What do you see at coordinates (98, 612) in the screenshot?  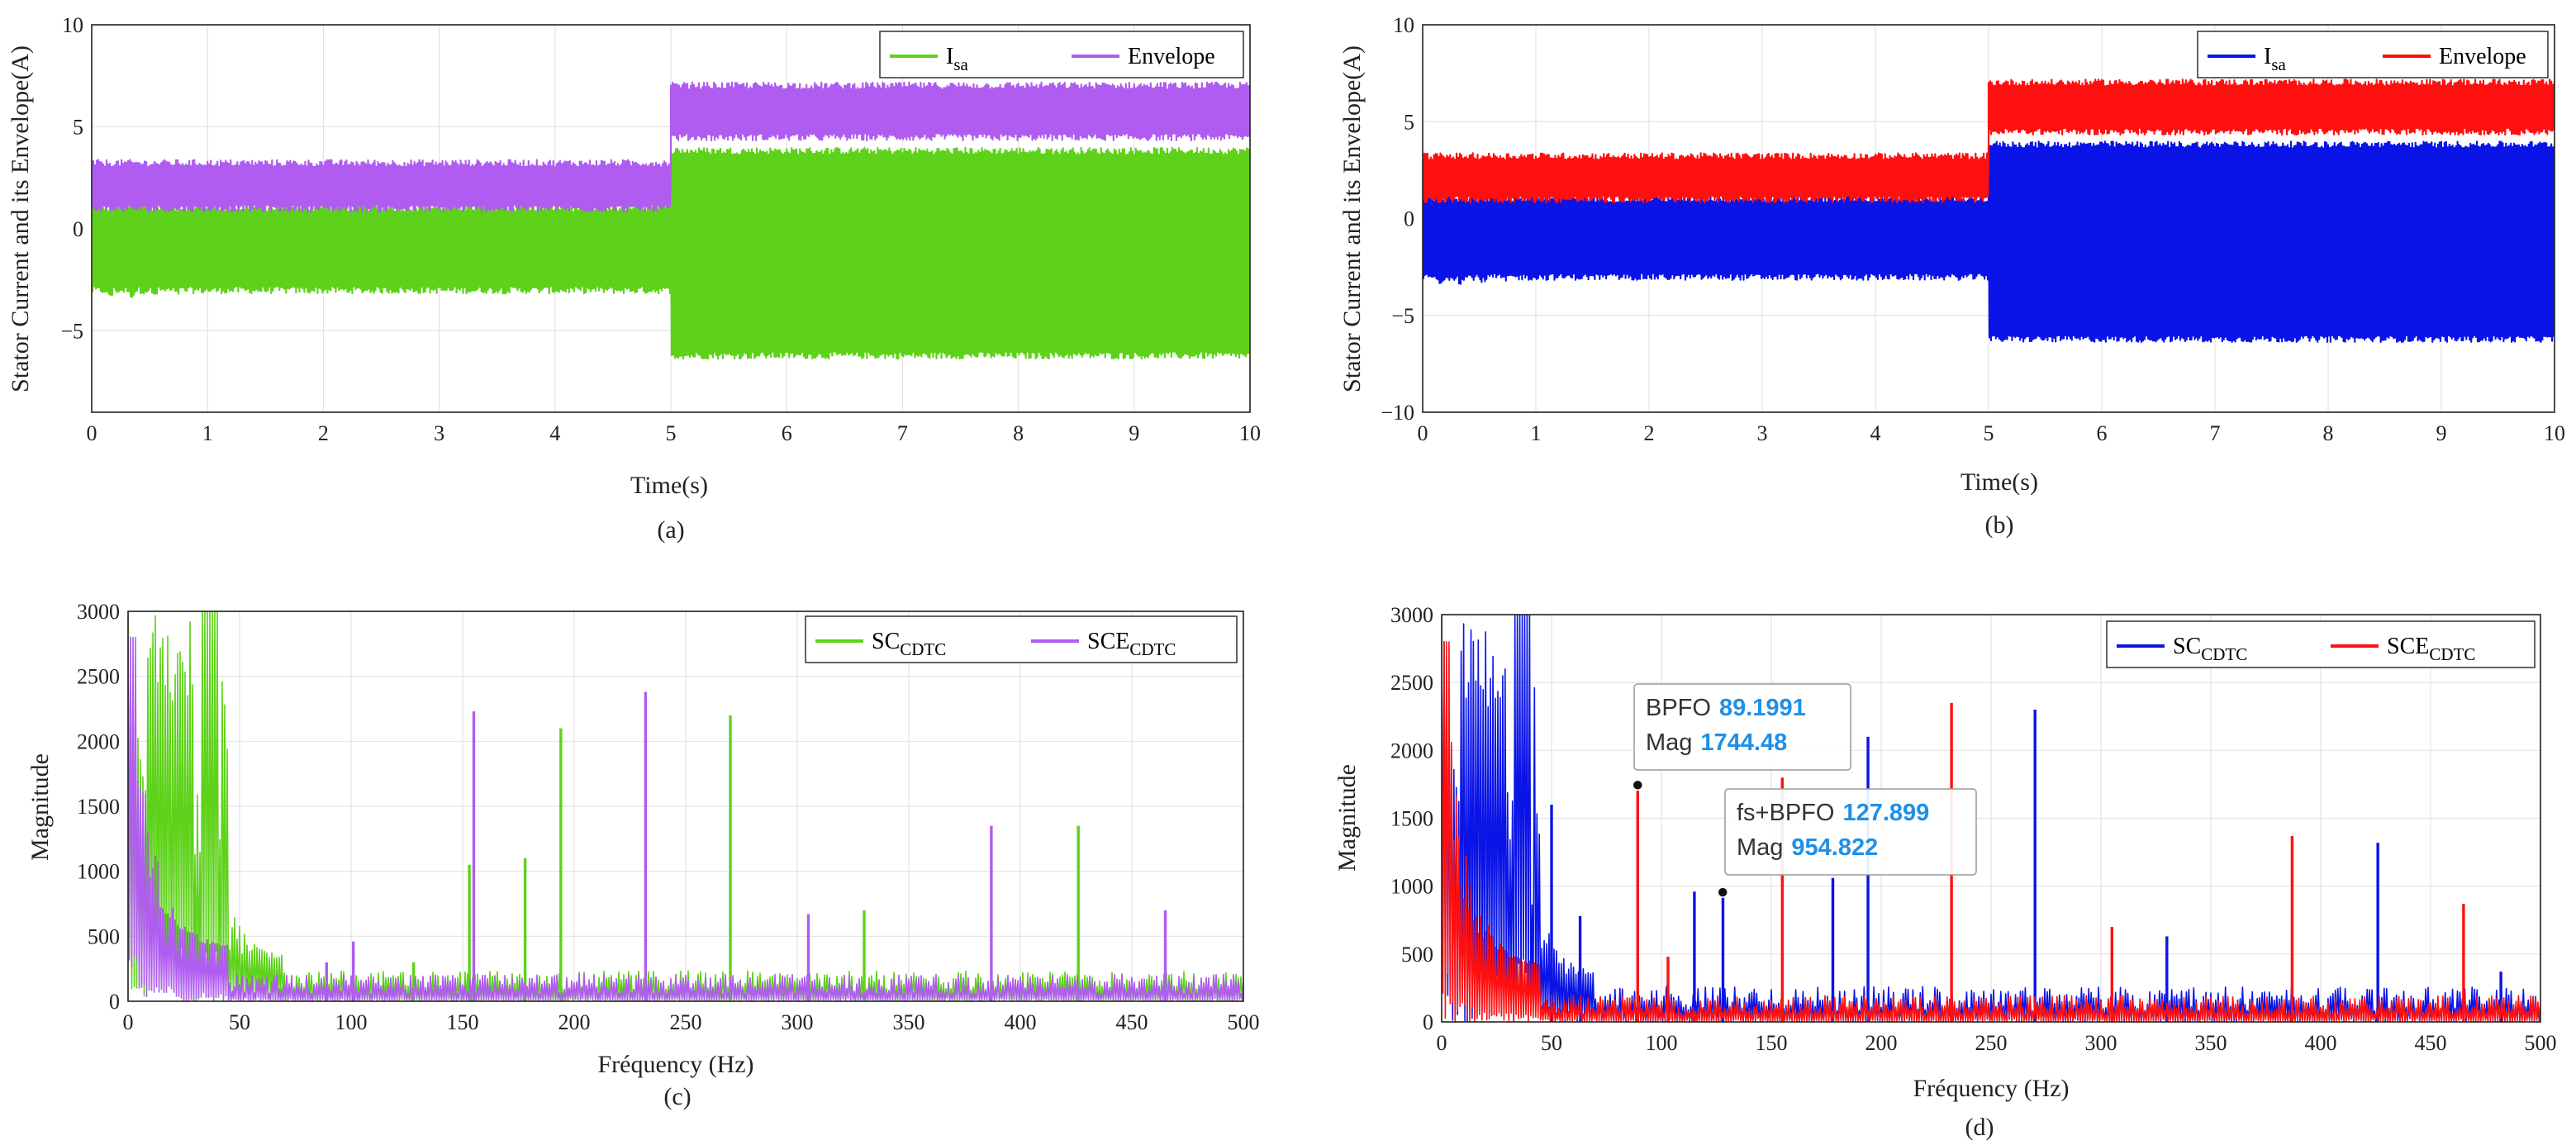 I see `y-tick-label: 3000` at bounding box center [98, 612].